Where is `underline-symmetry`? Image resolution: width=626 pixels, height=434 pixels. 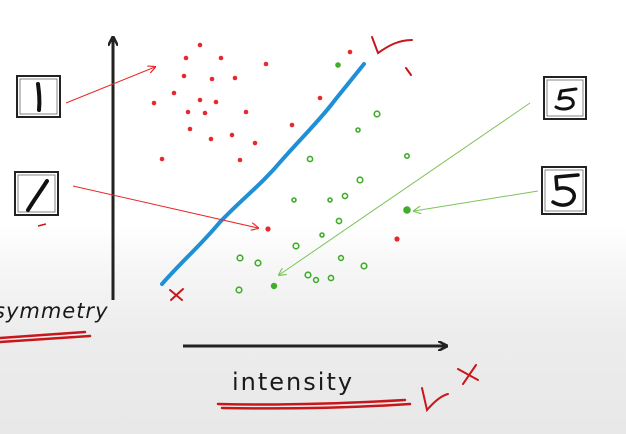
underline-symmetry is located at coordinates (46, 337).